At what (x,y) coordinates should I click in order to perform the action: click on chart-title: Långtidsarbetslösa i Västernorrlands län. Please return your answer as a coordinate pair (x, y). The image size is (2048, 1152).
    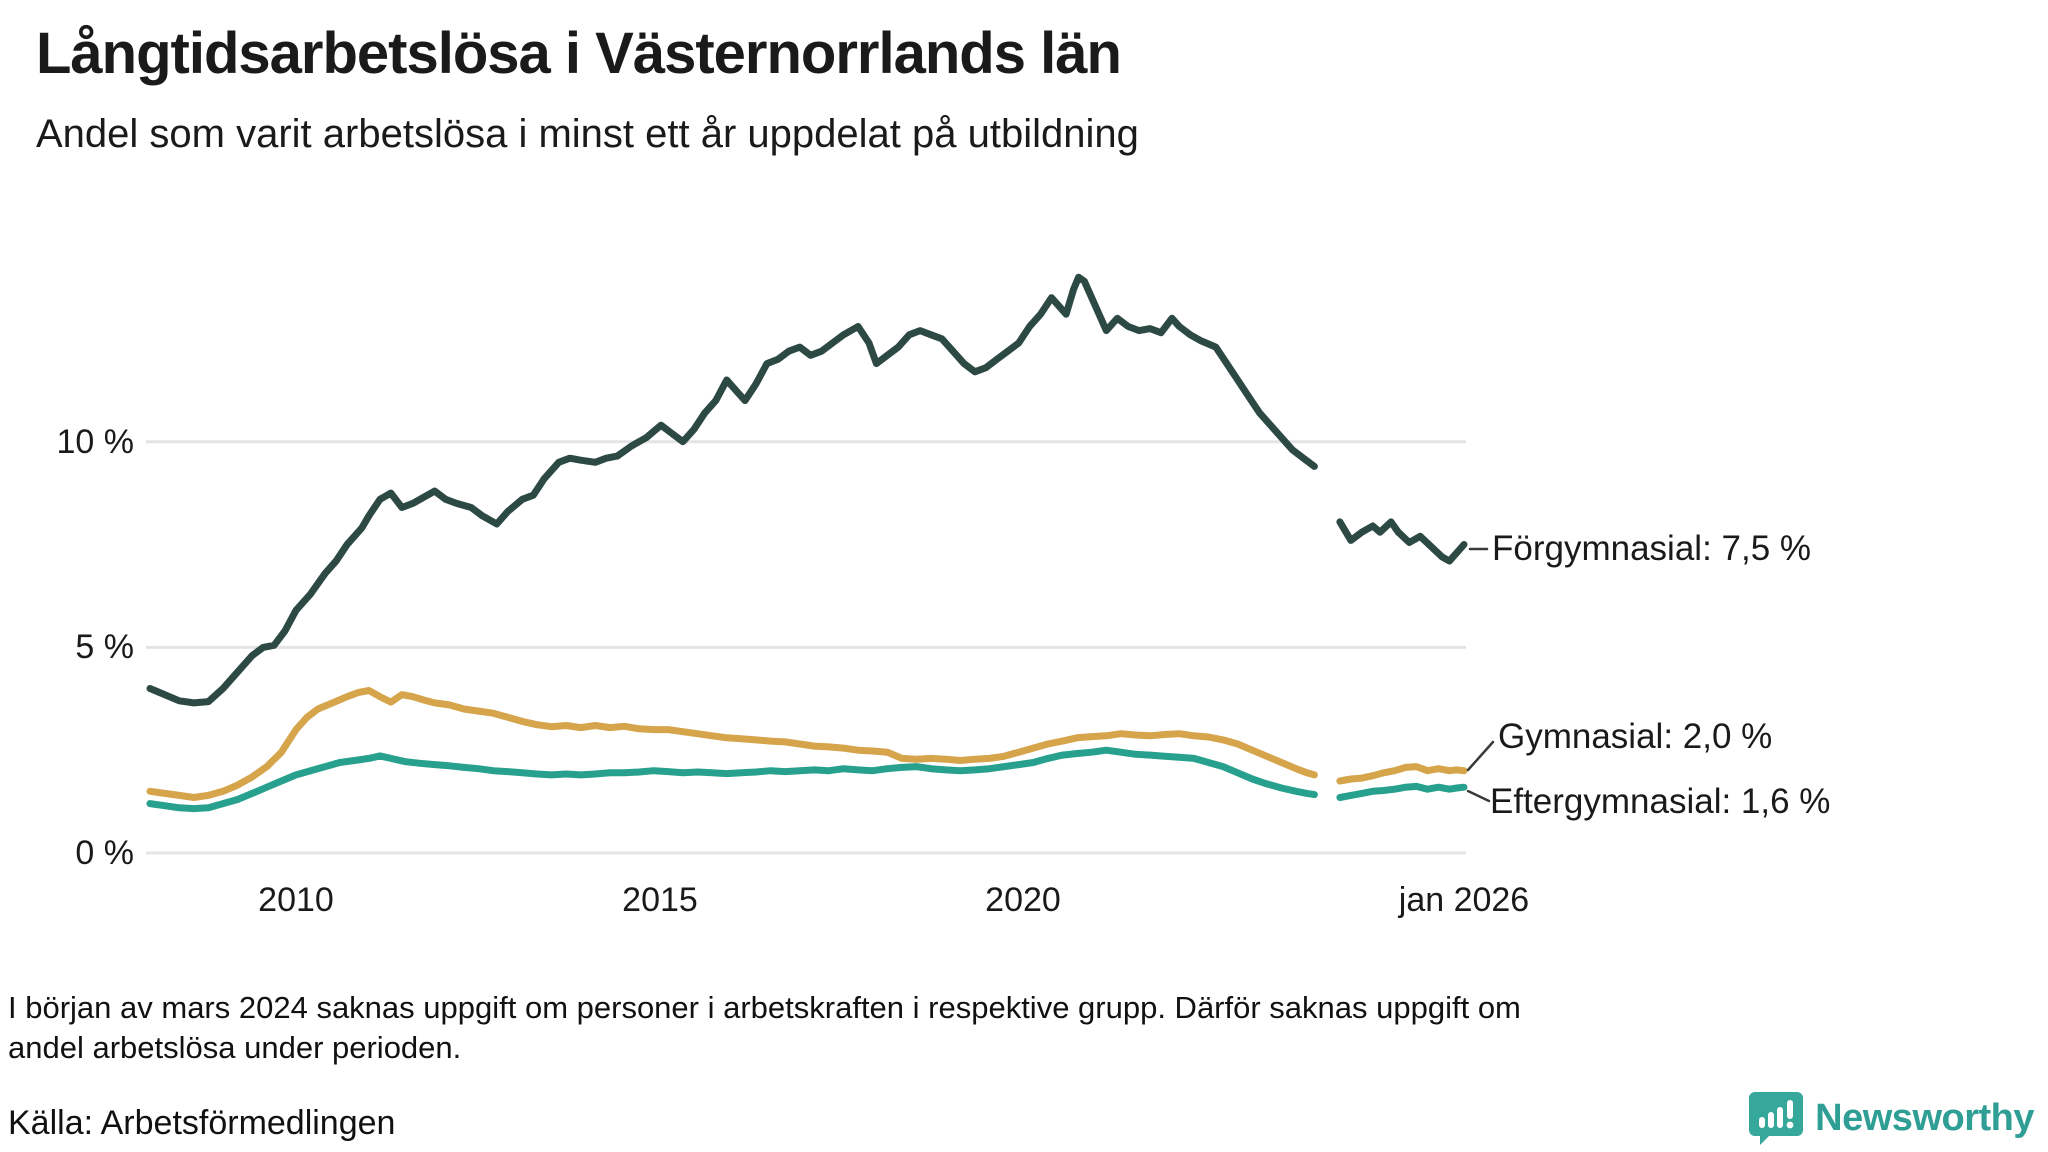
    Looking at the image, I should click on (579, 53).